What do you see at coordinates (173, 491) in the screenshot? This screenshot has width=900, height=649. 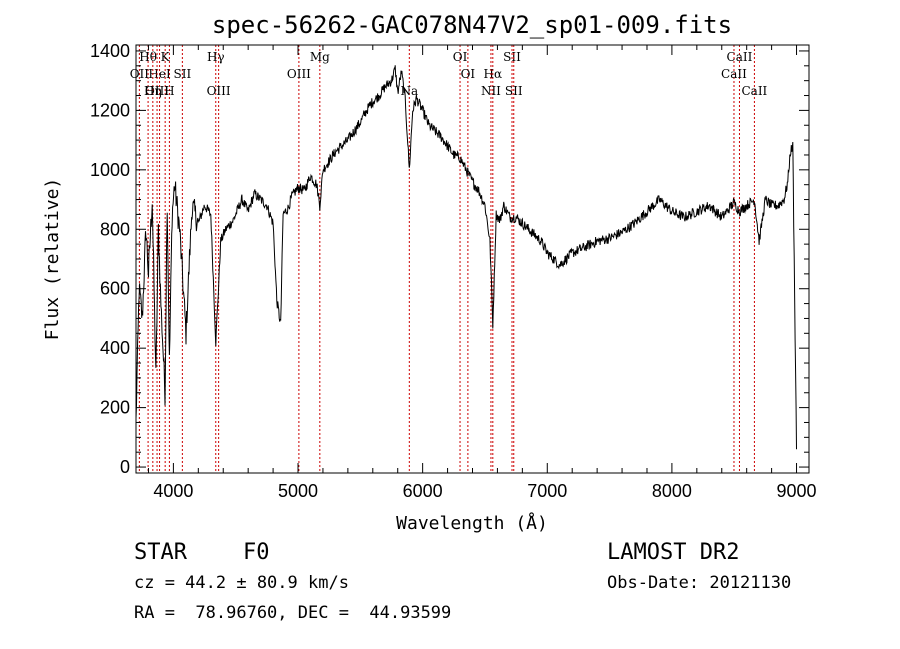 I see `x-tick-label: 4000` at bounding box center [173, 491].